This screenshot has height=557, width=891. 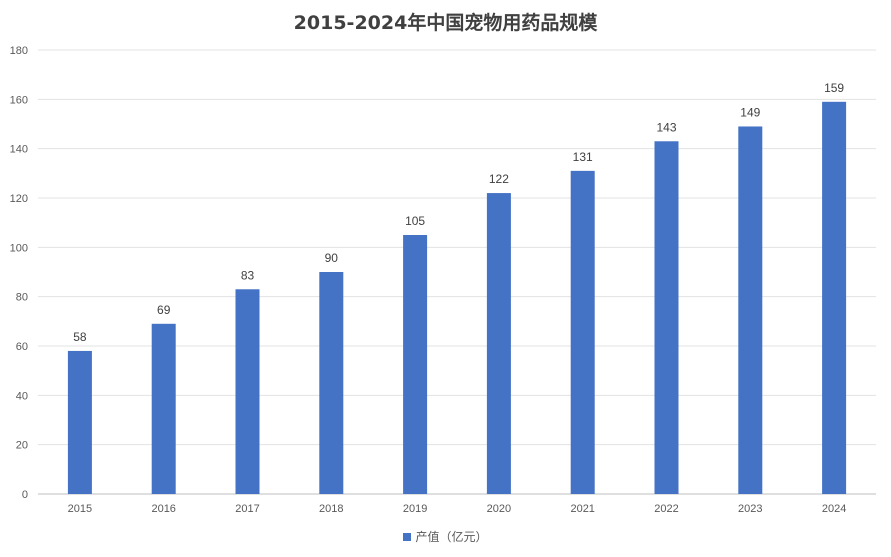 What do you see at coordinates (834, 509) in the screenshot?
I see `x-tick-label: 2024` at bounding box center [834, 509].